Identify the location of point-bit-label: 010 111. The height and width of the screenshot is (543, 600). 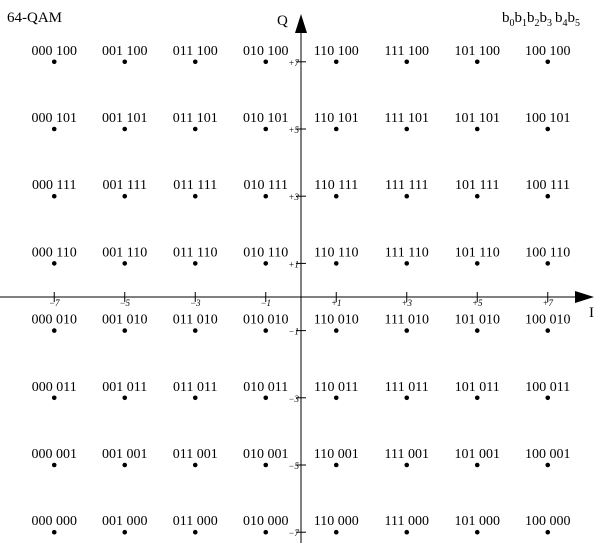
(266, 185).